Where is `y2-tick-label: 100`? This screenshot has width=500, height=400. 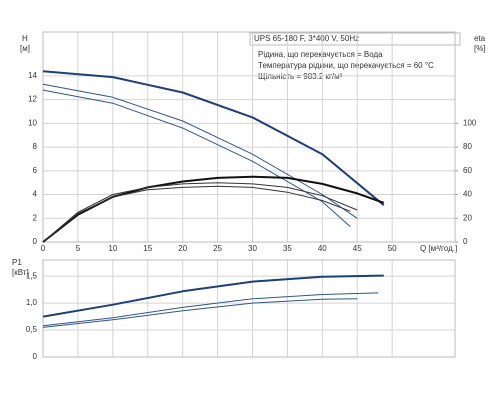
y2-tick-label: 100 is located at coordinates (470, 122).